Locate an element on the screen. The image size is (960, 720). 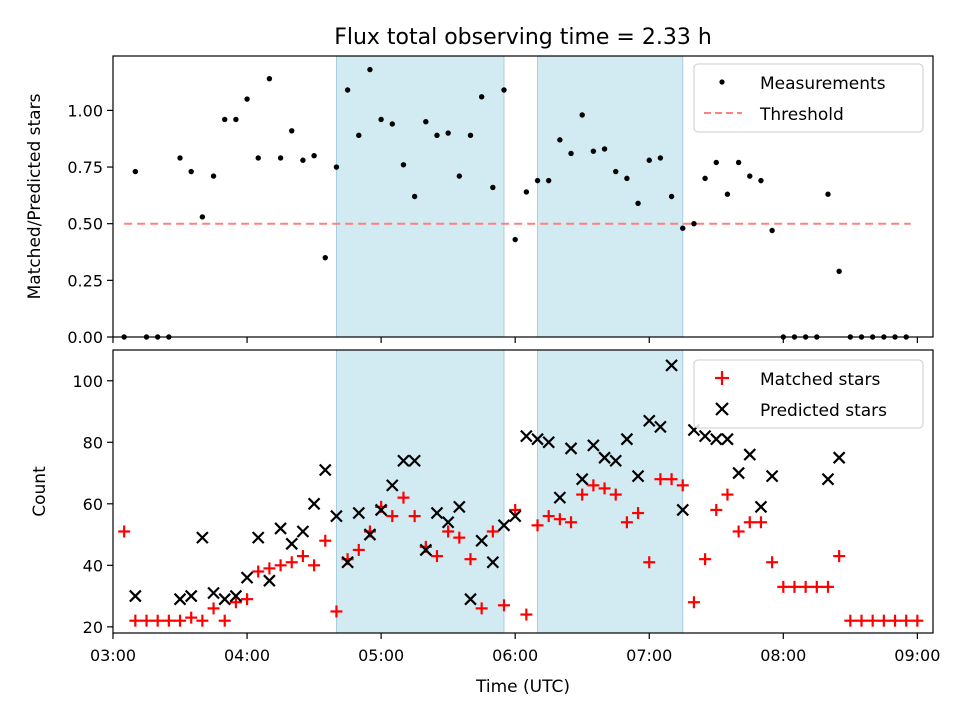
legend-threshold-label: Threshold is located at coordinates (801, 115).